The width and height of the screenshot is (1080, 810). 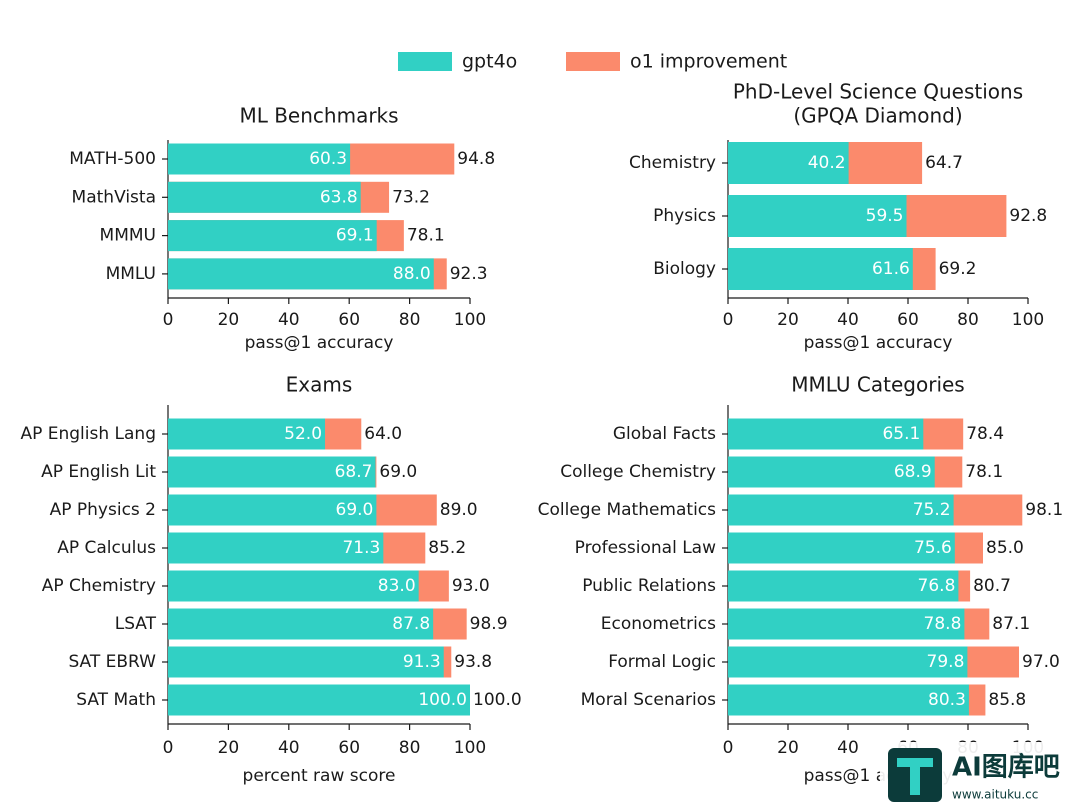 I want to click on y-tick-label: MATH-500, so click(x=112, y=159).